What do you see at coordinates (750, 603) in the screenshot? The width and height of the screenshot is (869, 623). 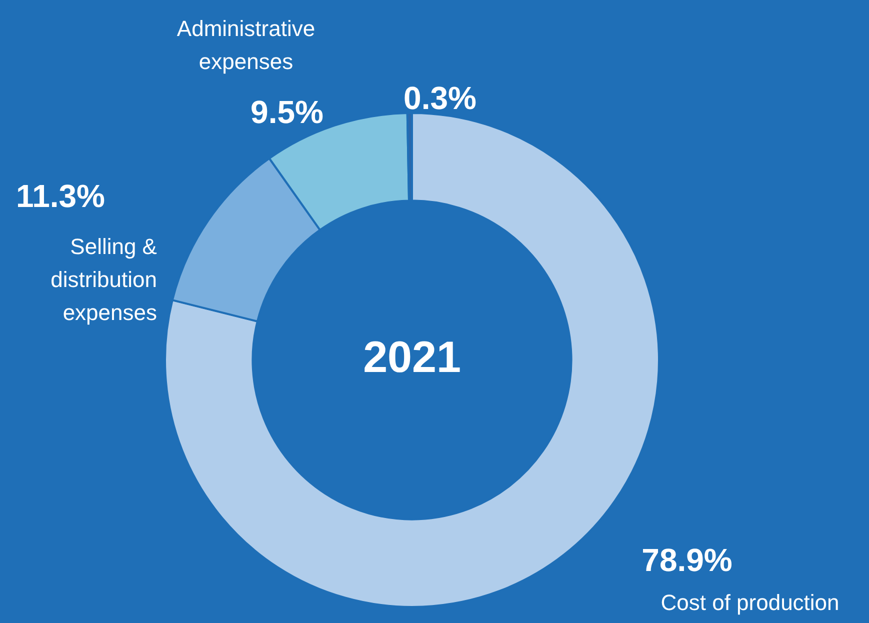 I see `slice-label: Cost of production` at bounding box center [750, 603].